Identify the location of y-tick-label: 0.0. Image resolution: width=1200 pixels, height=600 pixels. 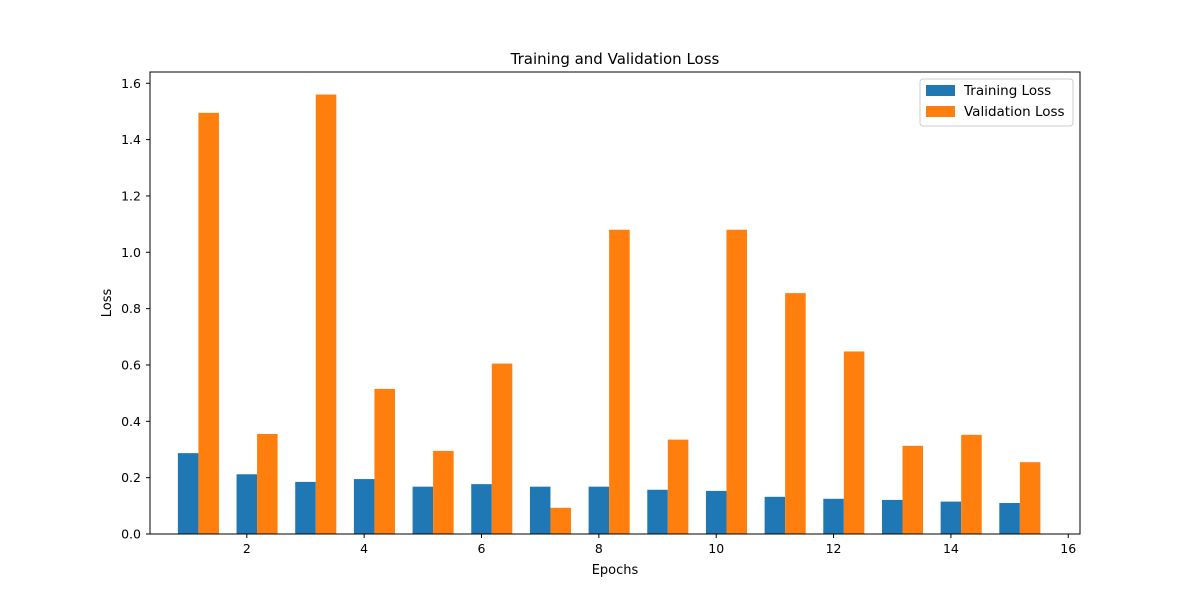
(131, 534).